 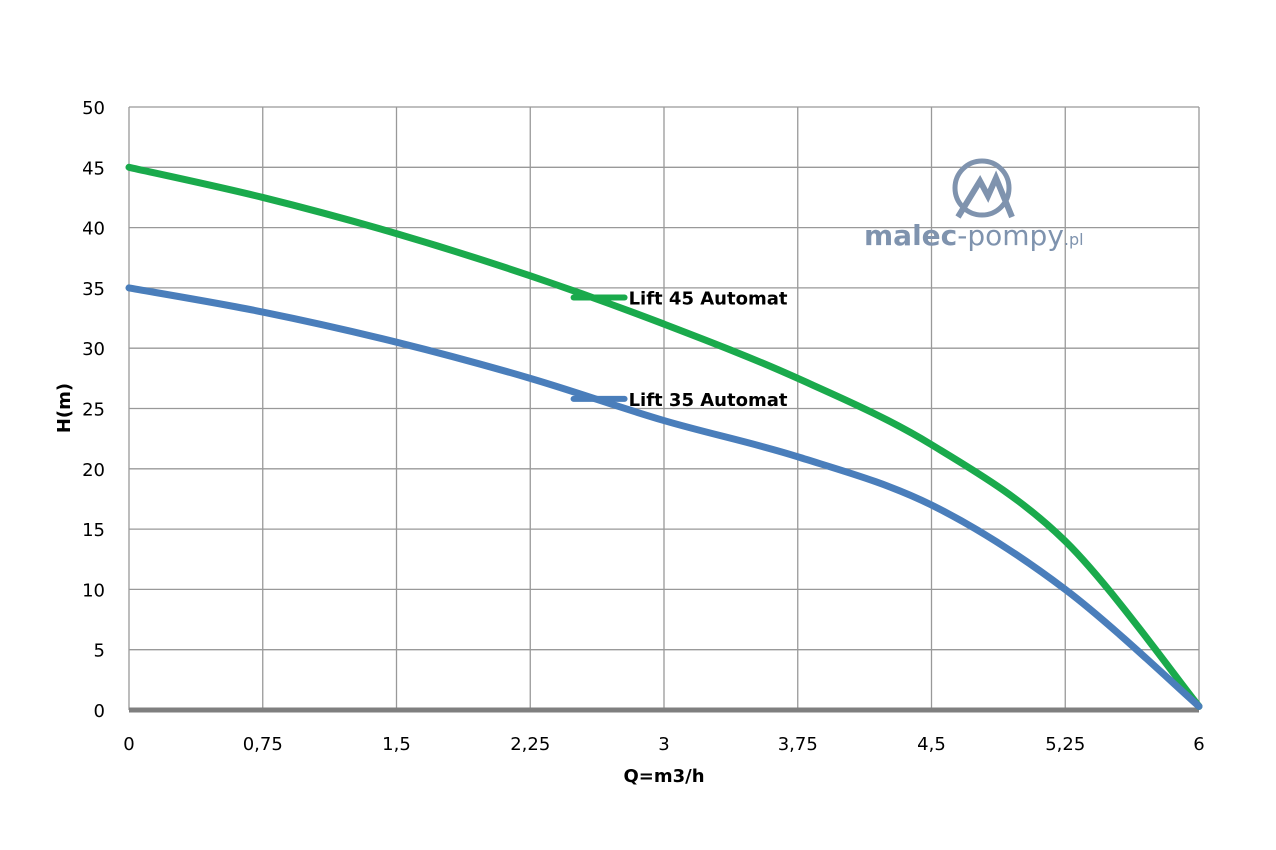 I want to click on x-tick-label: 4,5, so click(x=931, y=744).